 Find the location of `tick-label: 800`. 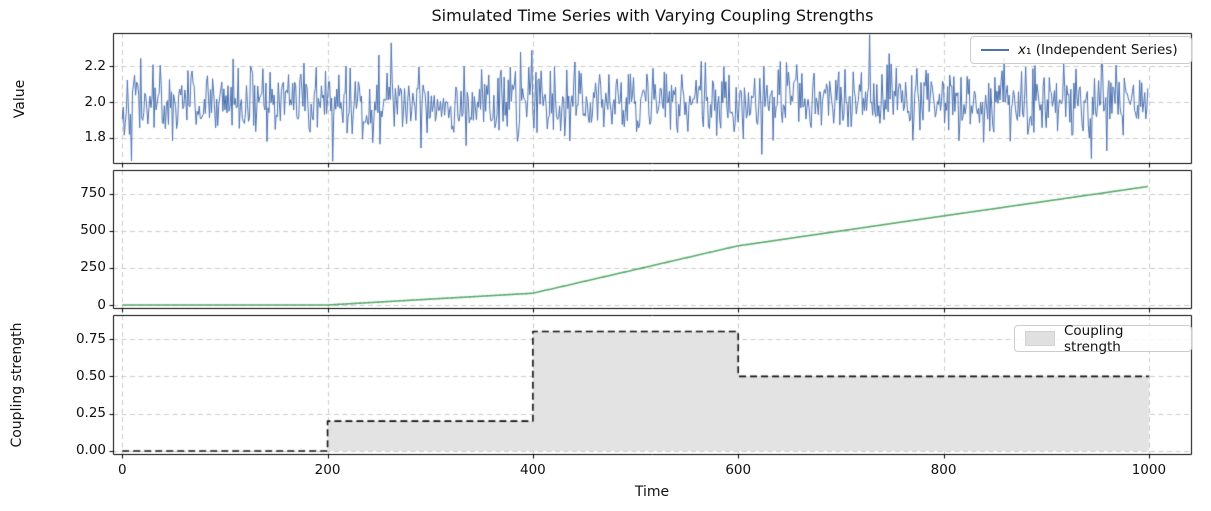

tick-label: 800 is located at coordinates (943, 470).